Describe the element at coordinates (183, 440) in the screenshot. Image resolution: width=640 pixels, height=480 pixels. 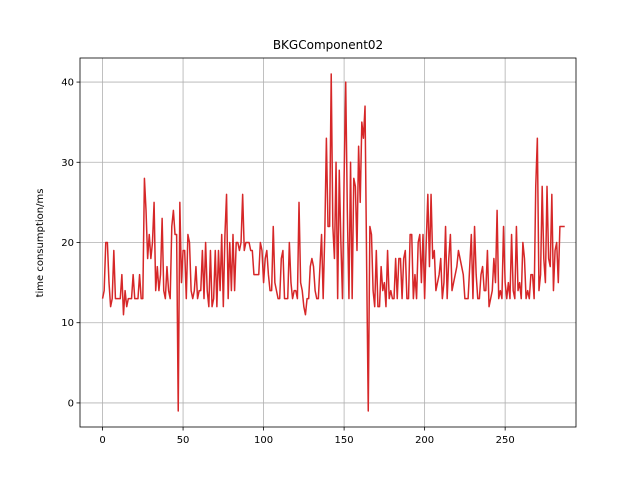
I see `x-tick-label: 50` at that location.